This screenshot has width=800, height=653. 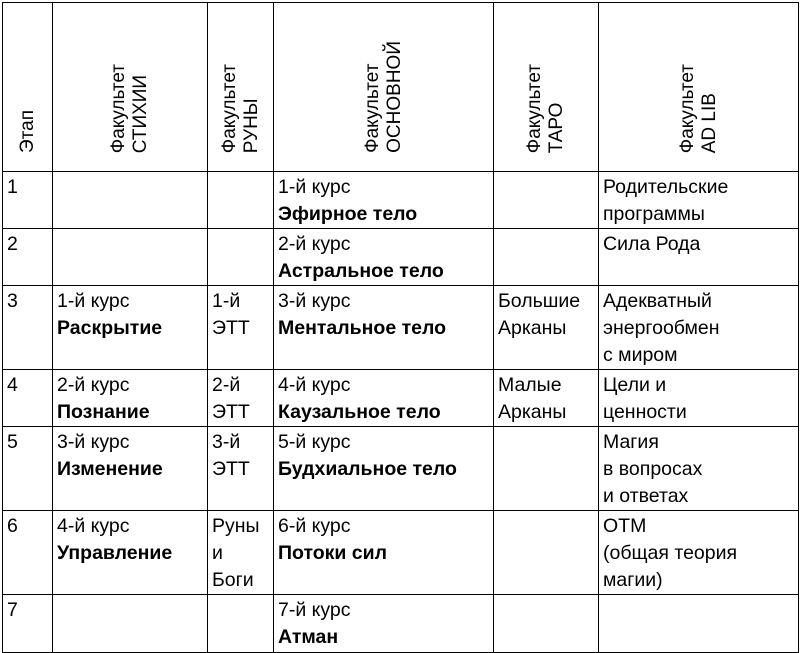 What do you see at coordinates (314, 442) in the screenshot?
I see `cell-text: 5-й курс` at bounding box center [314, 442].